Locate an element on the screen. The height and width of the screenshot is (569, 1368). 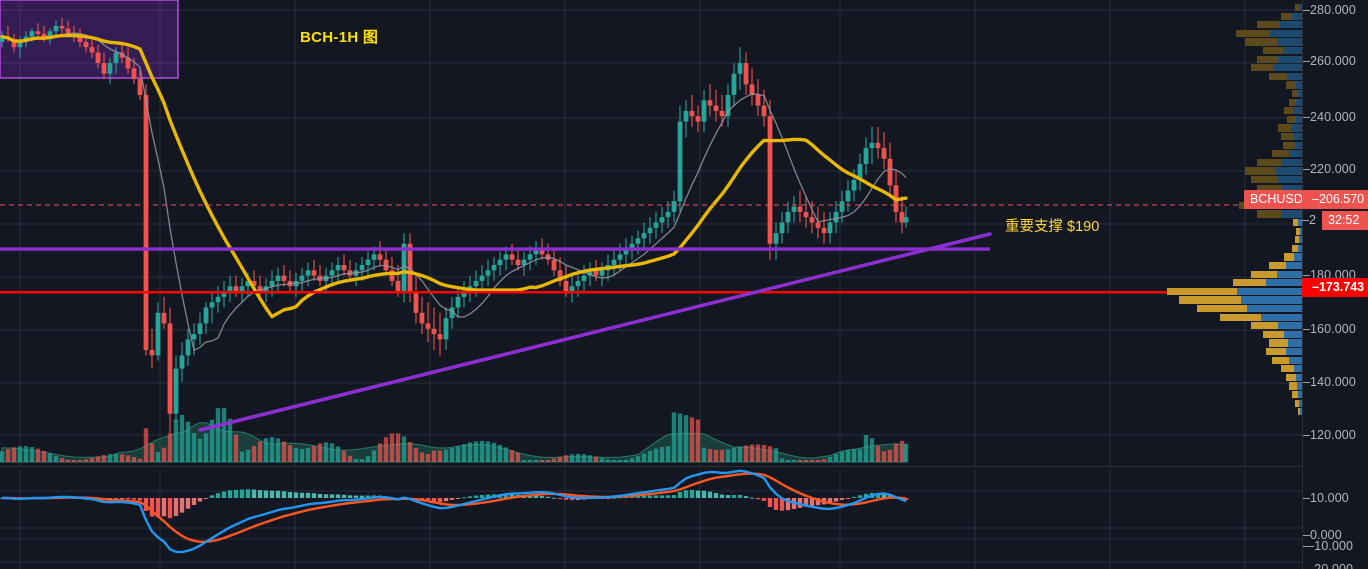
macd-axis-tick: –-10.000 is located at coordinates (1328, 546).